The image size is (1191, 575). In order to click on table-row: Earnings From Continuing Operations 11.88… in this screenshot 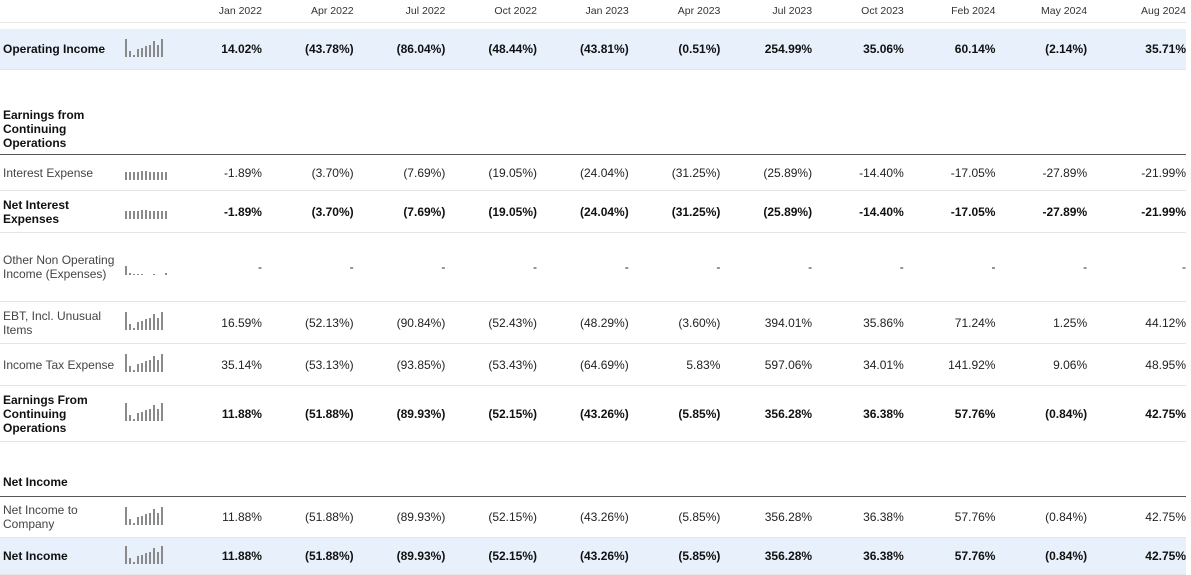, I will do `click(593, 413)`.